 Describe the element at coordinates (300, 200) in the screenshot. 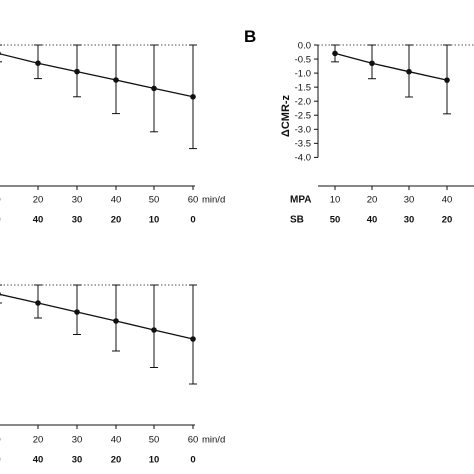

I see `row-label-mpa: MPA` at that location.